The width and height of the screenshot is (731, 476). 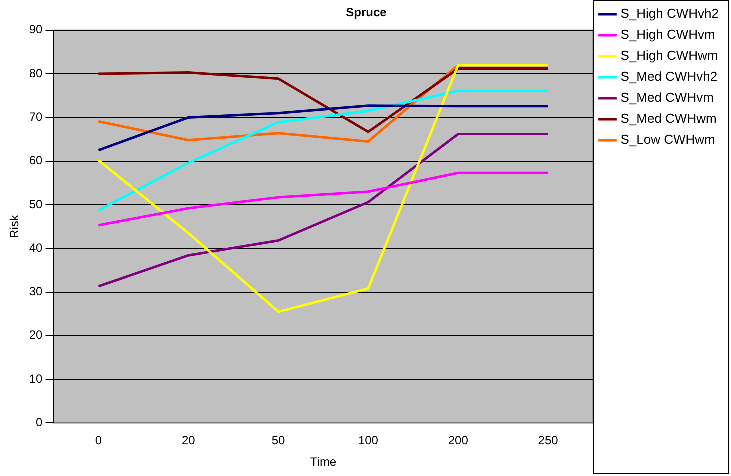 I want to click on chart-title: Spruce, so click(x=367, y=13).